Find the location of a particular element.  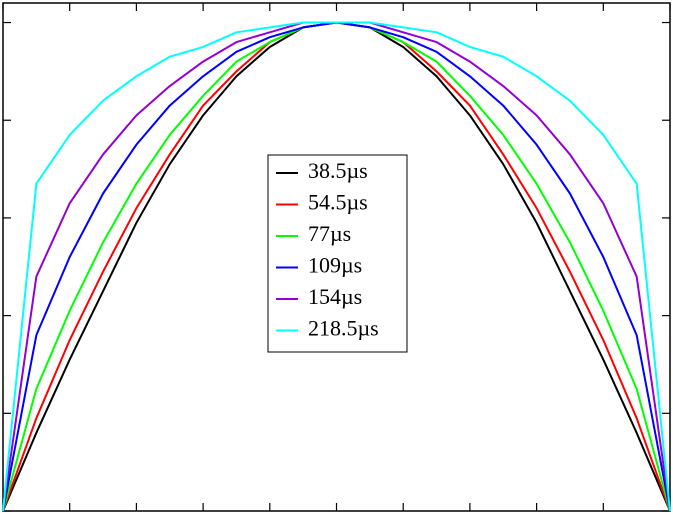

legend-label: 218.5µs is located at coordinates (343, 328).